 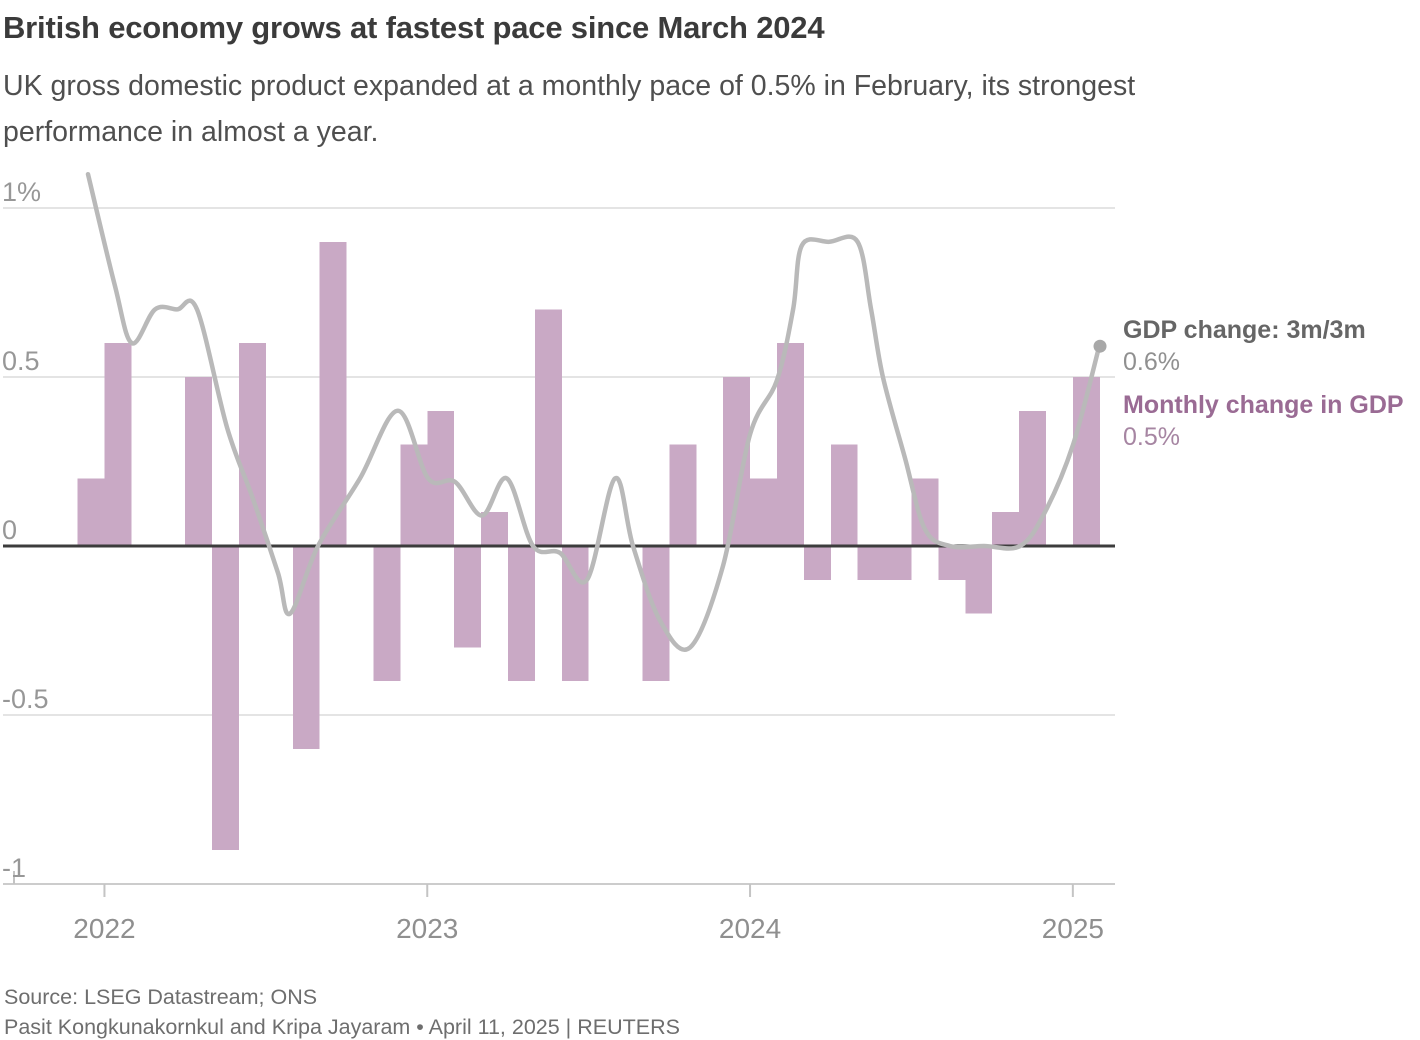 What do you see at coordinates (1263, 405) in the screenshot?
I see `legend-bar-series-label: Monthly change in GDP` at bounding box center [1263, 405].